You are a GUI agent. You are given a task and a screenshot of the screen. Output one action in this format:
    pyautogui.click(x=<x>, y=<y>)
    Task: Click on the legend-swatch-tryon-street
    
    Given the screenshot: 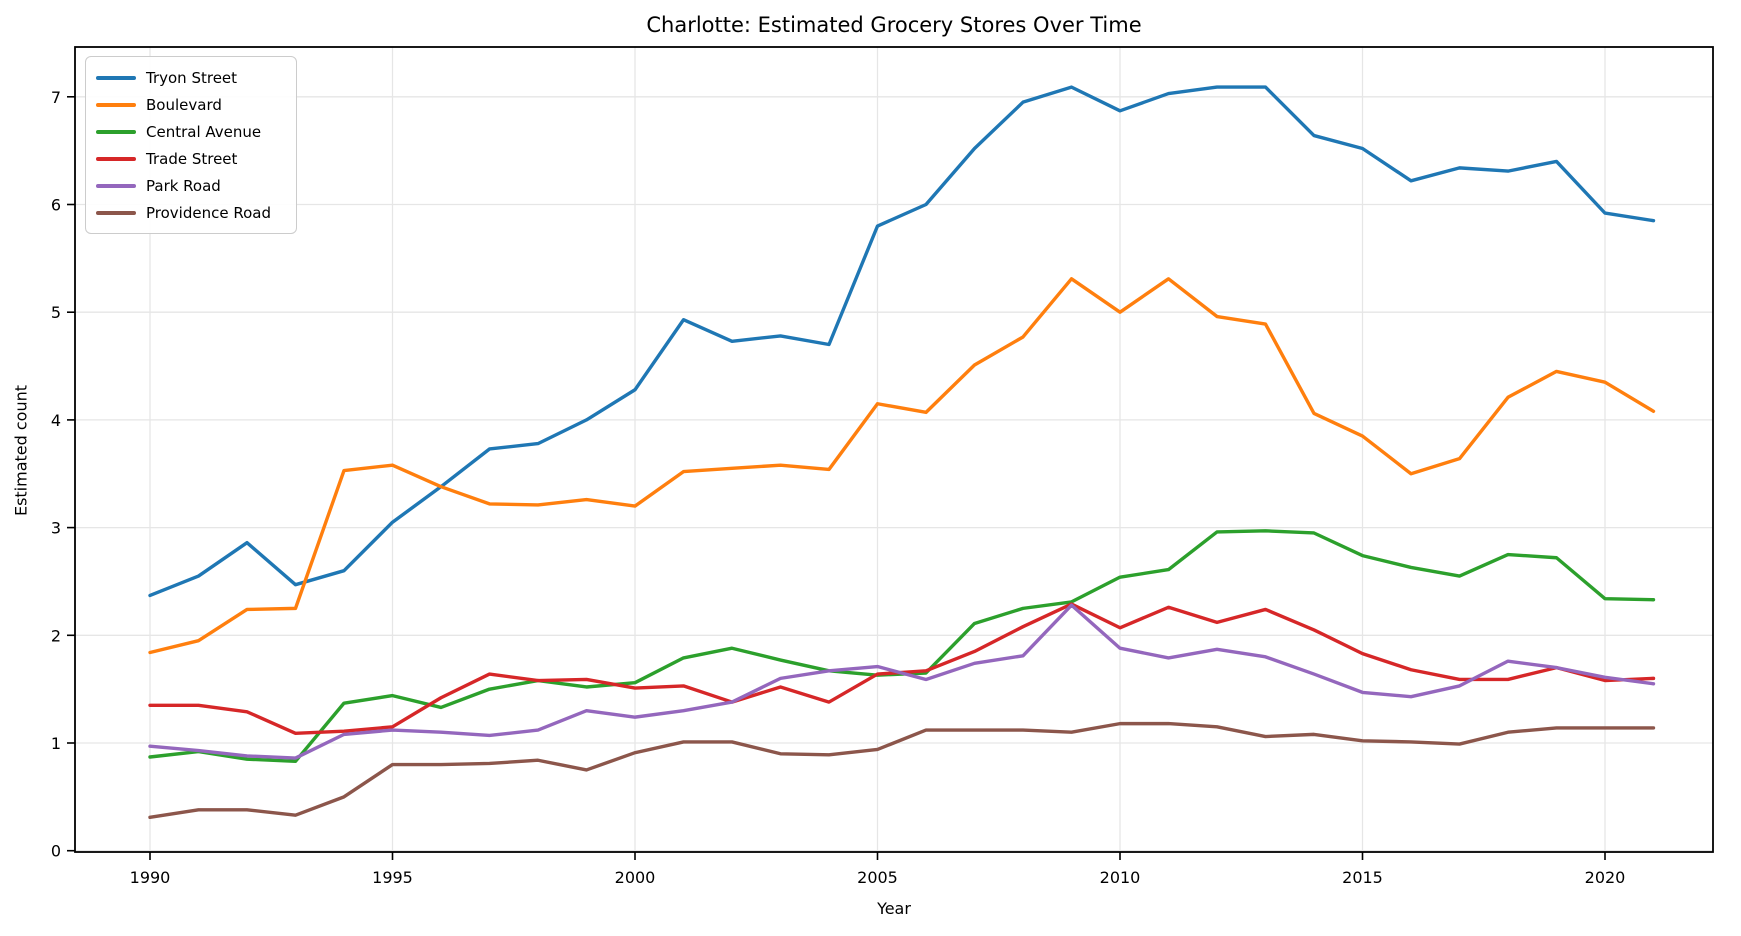 What is the action you would take?
    pyautogui.click(x=116, y=77)
    